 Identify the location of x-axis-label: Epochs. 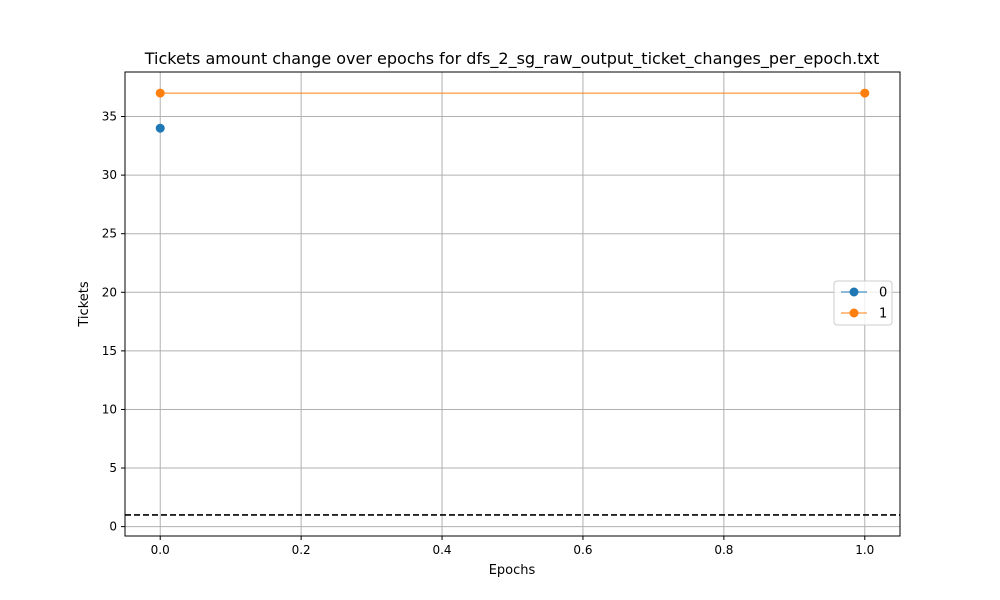
(512, 570).